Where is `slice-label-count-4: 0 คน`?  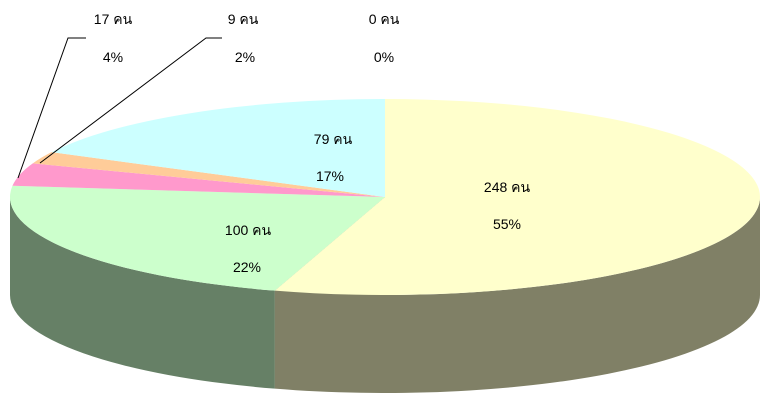 slice-label-count-4: 0 คน is located at coordinates (384, 19).